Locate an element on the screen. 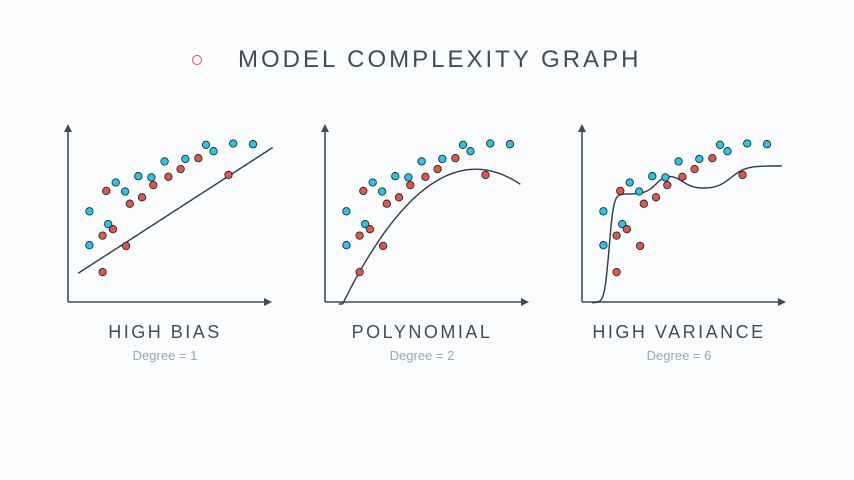 This screenshot has width=854, height=480. header: MODEL COMPLEXITY GRAPH is located at coordinates (427, 61).